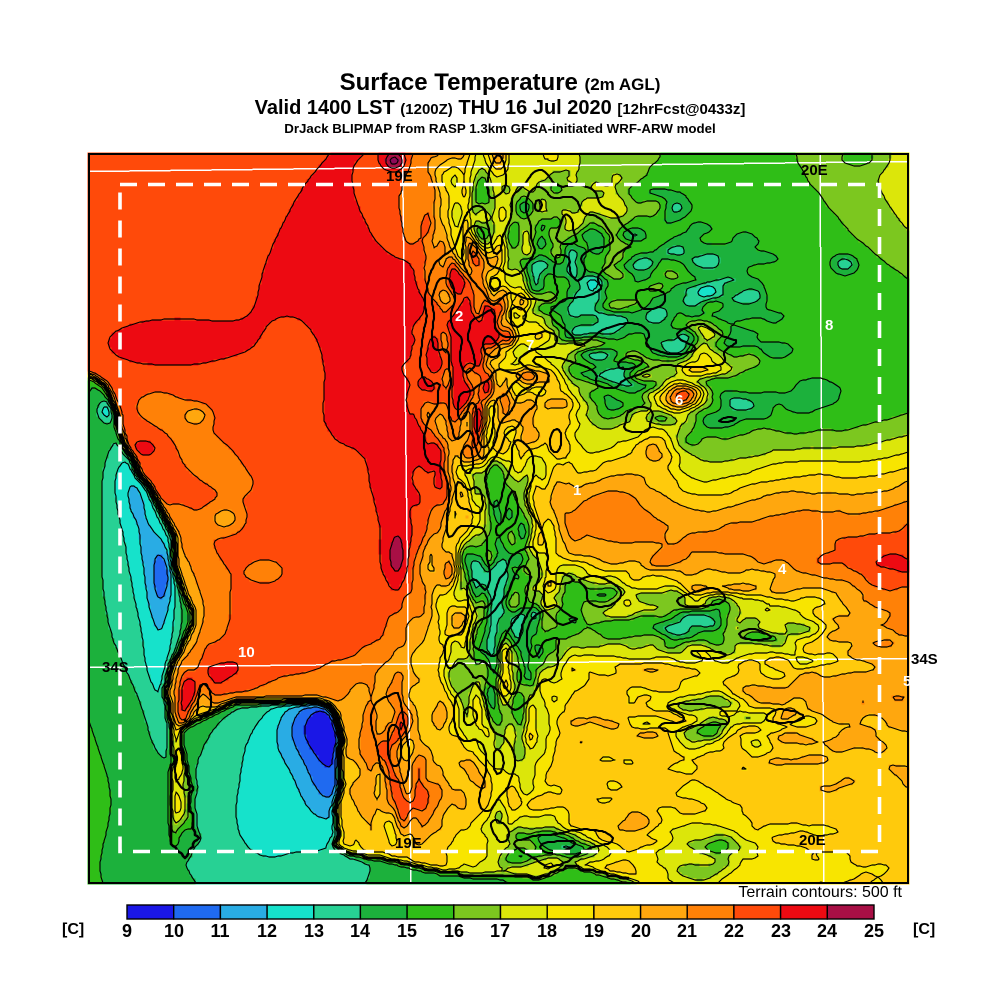  What do you see at coordinates (687, 931) in the screenshot?
I see `svg-text: 21` at bounding box center [687, 931].